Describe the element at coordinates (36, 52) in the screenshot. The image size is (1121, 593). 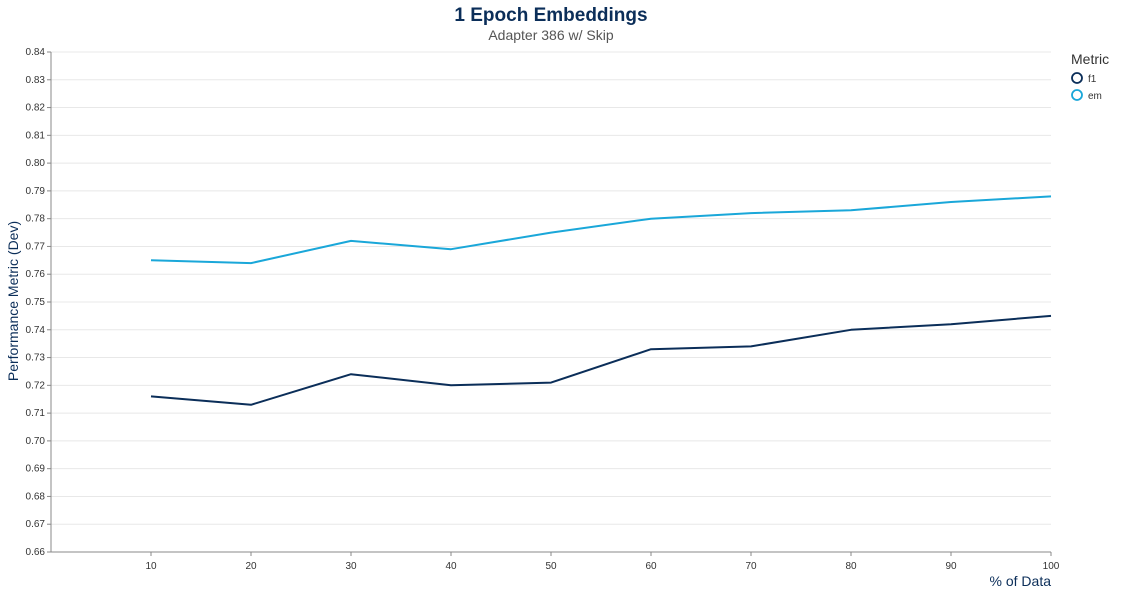
I see `y-tick-label: 0.84` at that location.